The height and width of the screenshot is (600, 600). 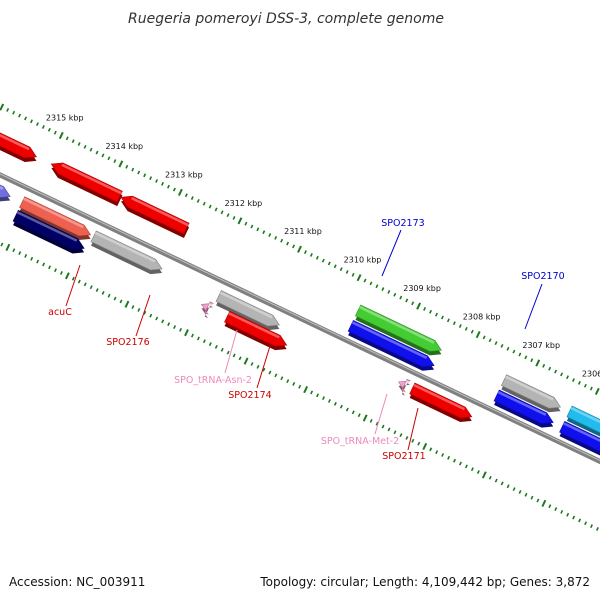 What do you see at coordinates (65, 117) in the screenshot?
I see `scale-label: 2315 kbp` at bounding box center [65, 117].